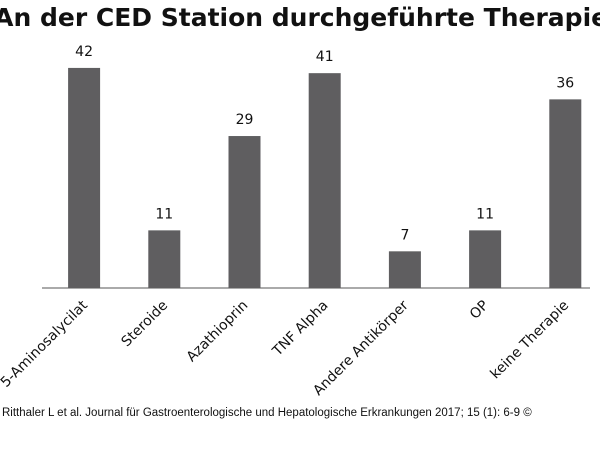 The height and width of the screenshot is (463, 600). What do you see at coordinates (245, 120) in the screenshot?
I see `value-label: 29` at bounding box center [245, 120].